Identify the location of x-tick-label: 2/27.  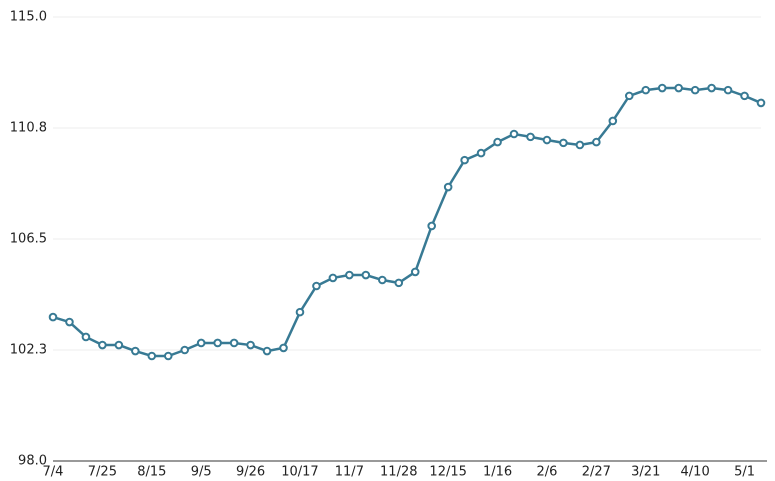
(596, 472).